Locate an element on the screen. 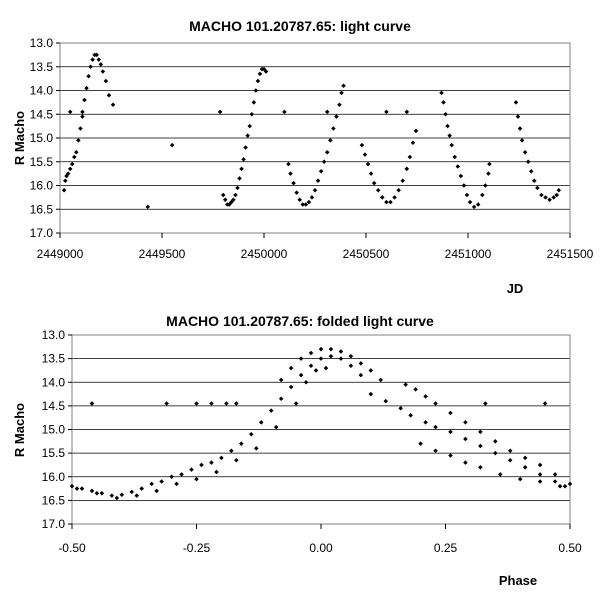  x-tick-label-5: 2451500 is located at coordinates (570, 254).